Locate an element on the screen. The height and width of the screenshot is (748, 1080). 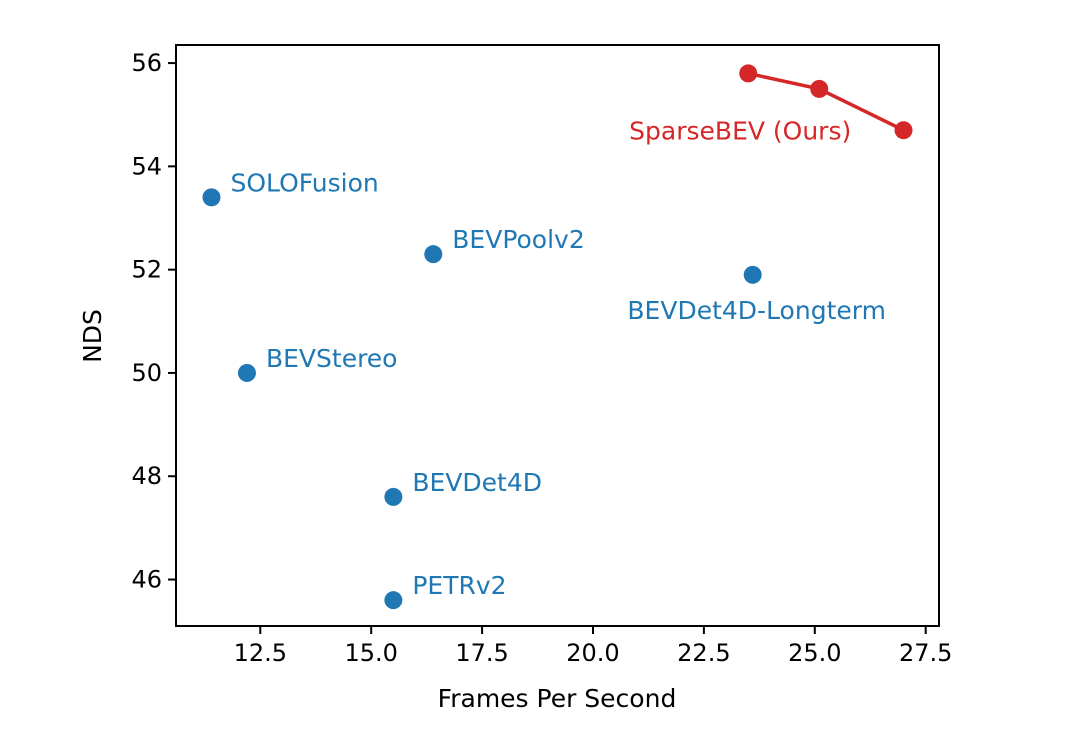
y-tick-label: 50 is located at coordinates (146, 373).